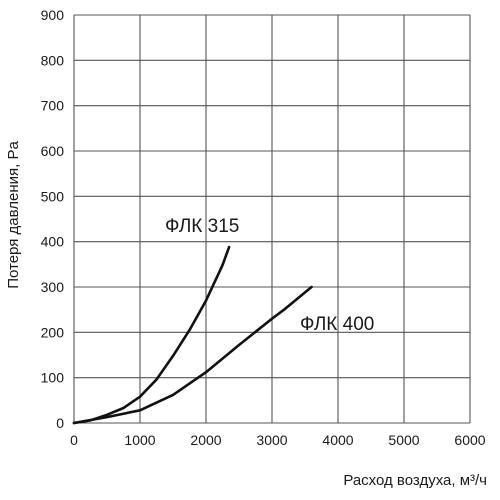 The height and width of the screenshot is (500, 500). I want to click on y-tick-label: 100, so click(53, 378).